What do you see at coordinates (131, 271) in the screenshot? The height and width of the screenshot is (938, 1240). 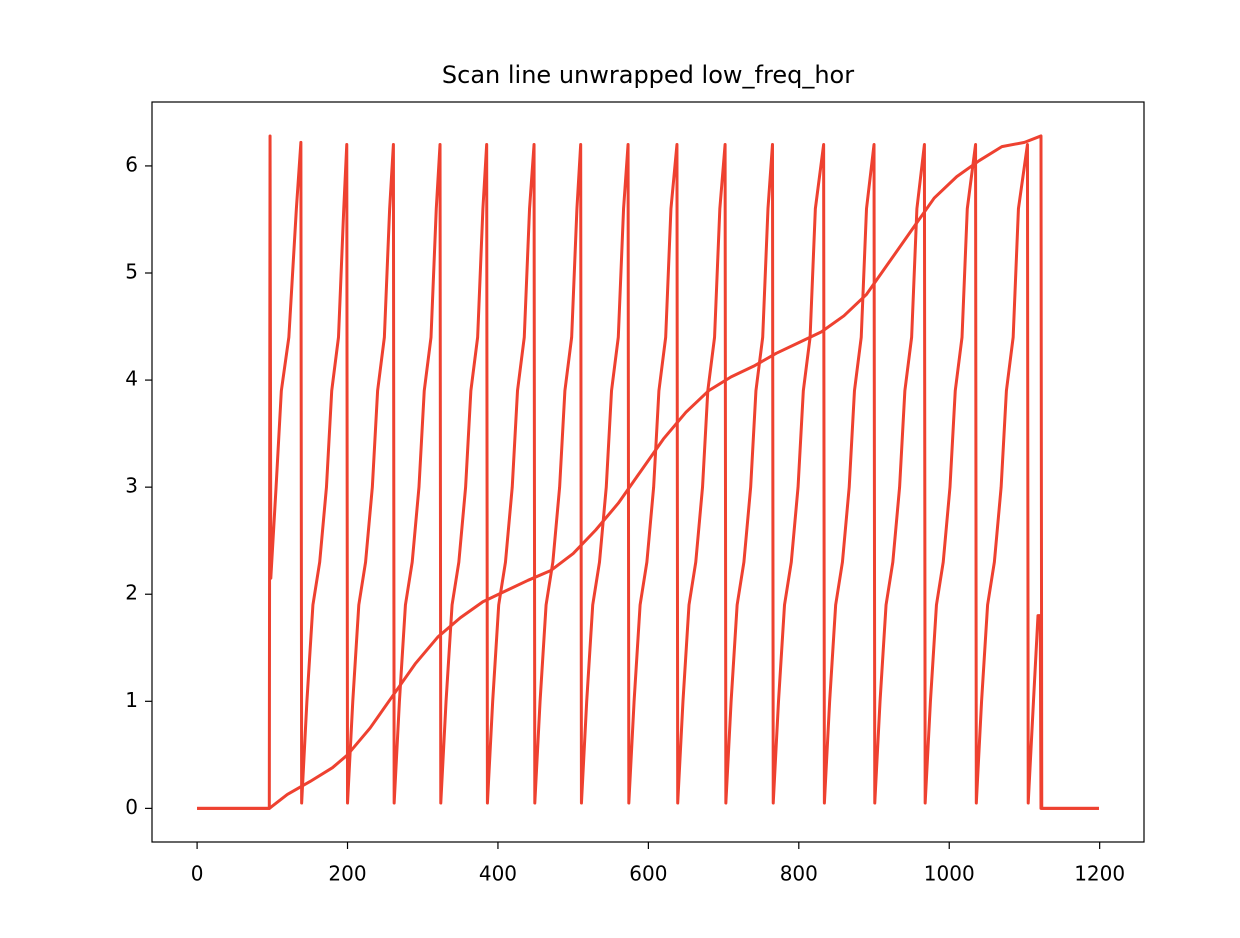 I see `y-tick-label: 5` at bounding box center [131, 271].